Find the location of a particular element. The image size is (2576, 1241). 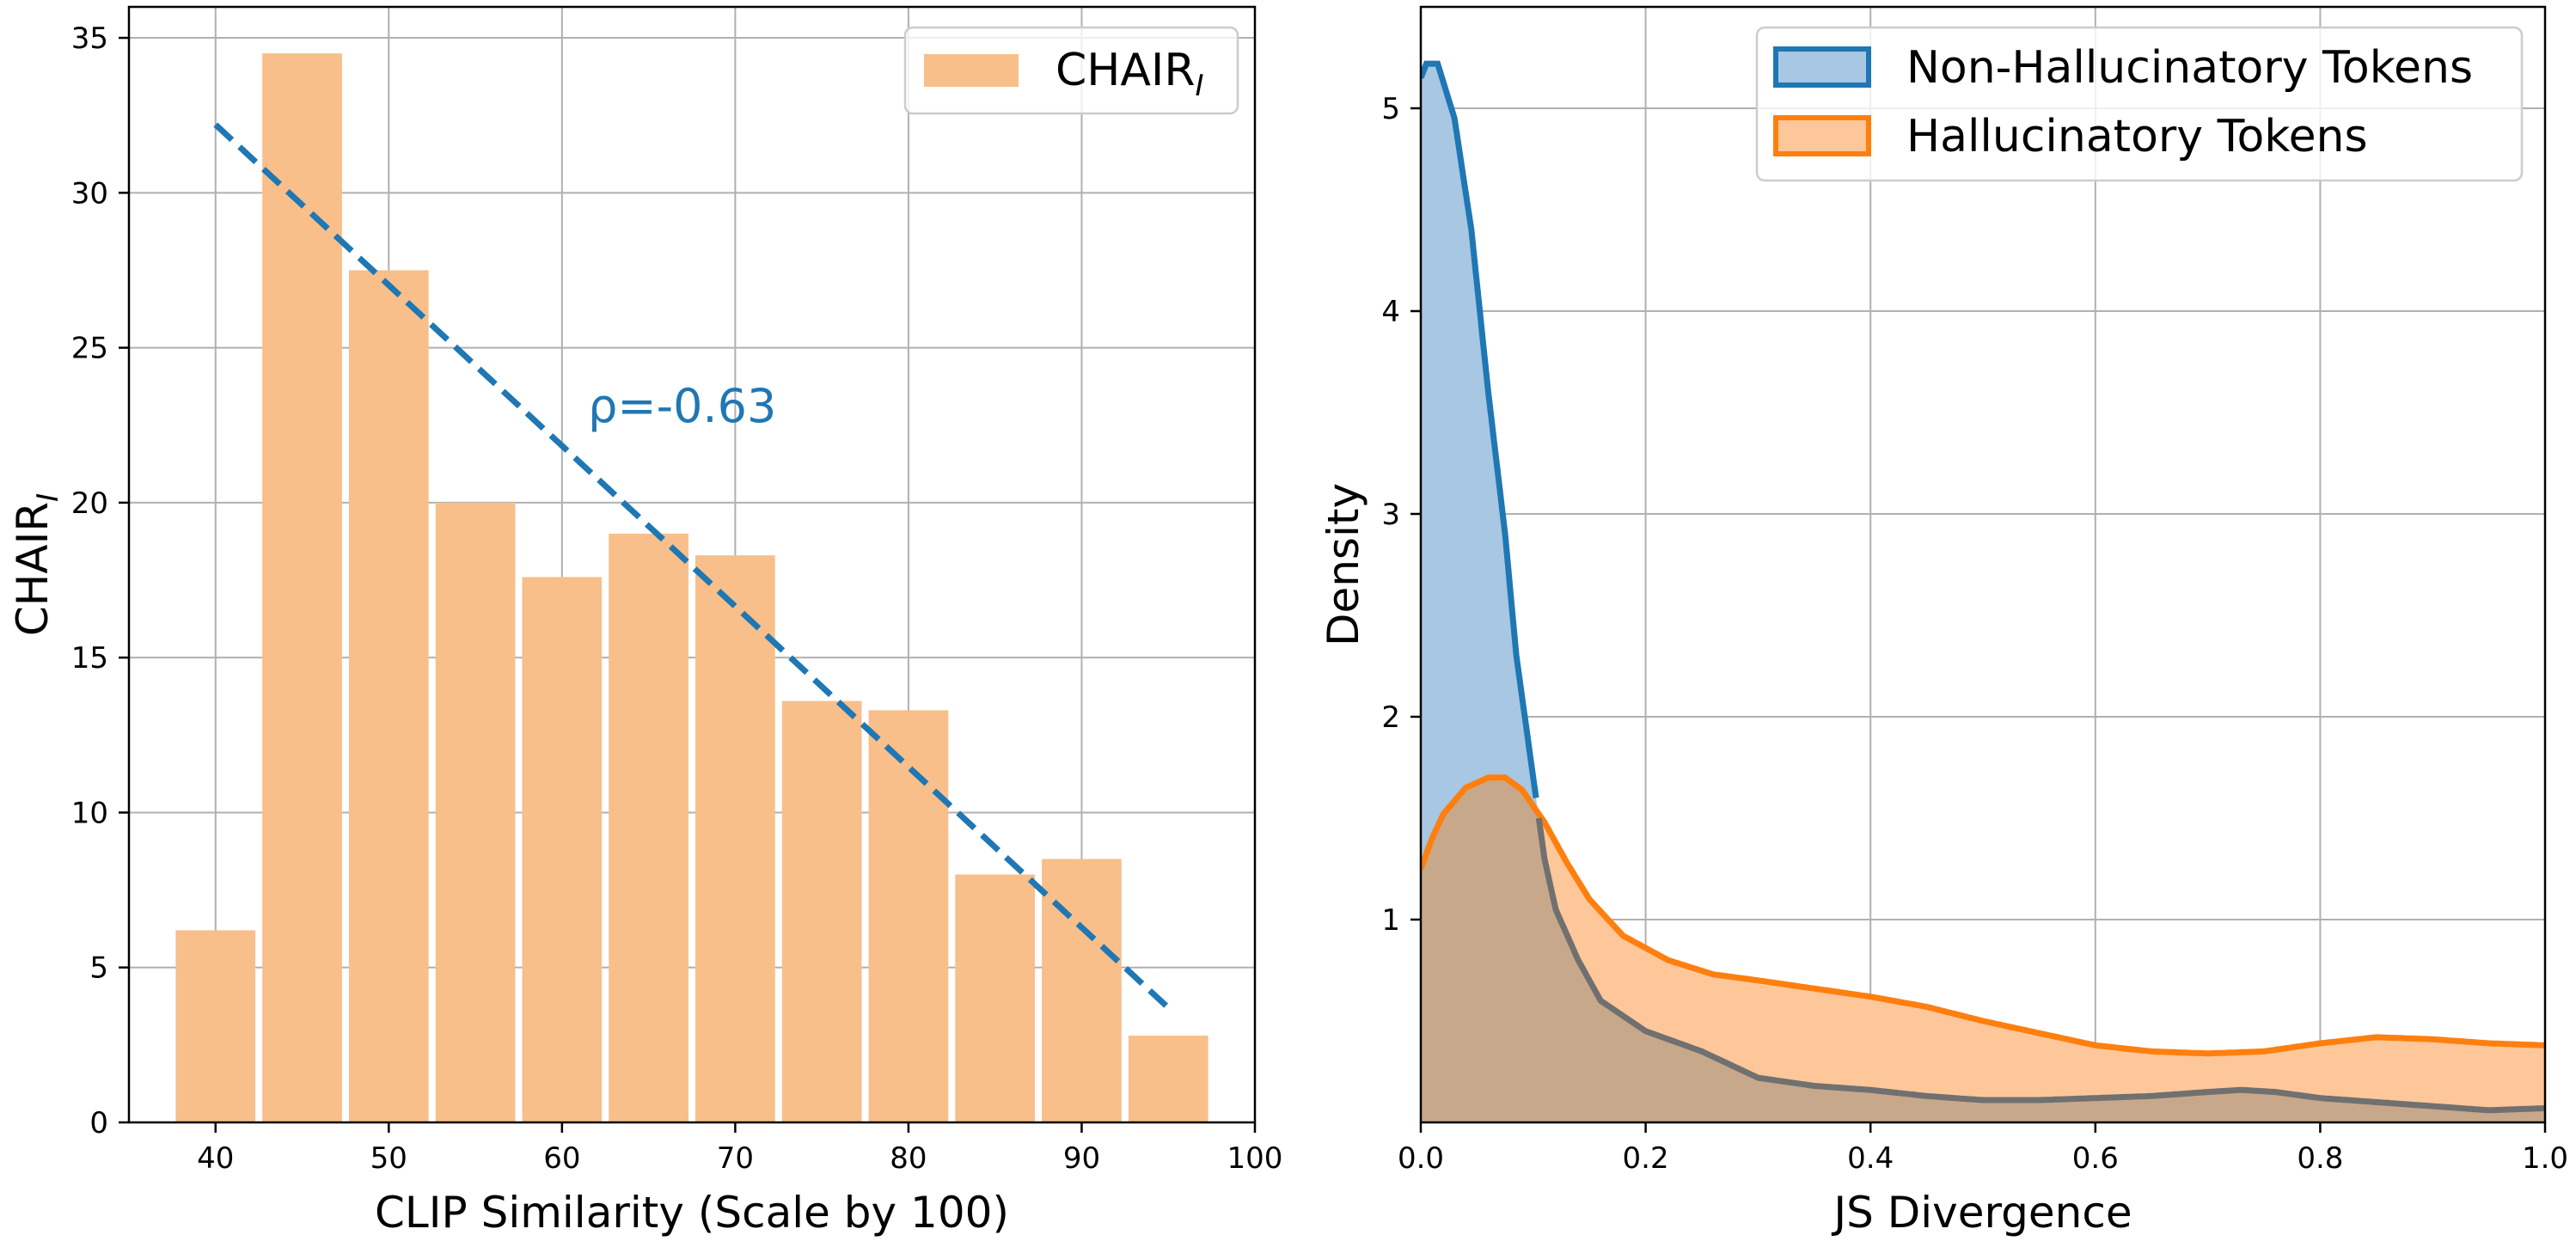

right-y-ticks: 1 2 3 4 5 is located at coordinates (1401, 515).